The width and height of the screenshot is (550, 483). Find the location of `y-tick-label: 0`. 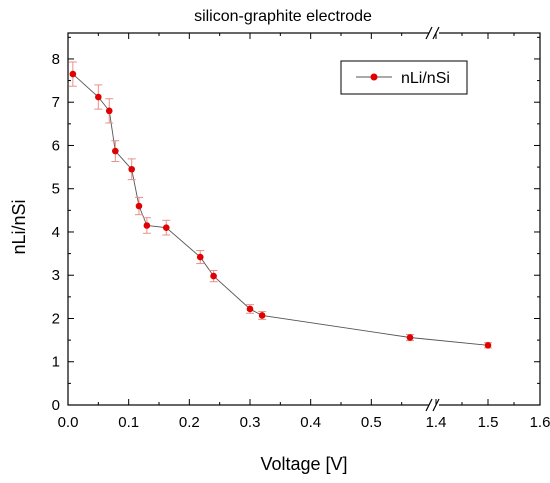

y-tick-label: 0 is located at coordinates (56, 405).